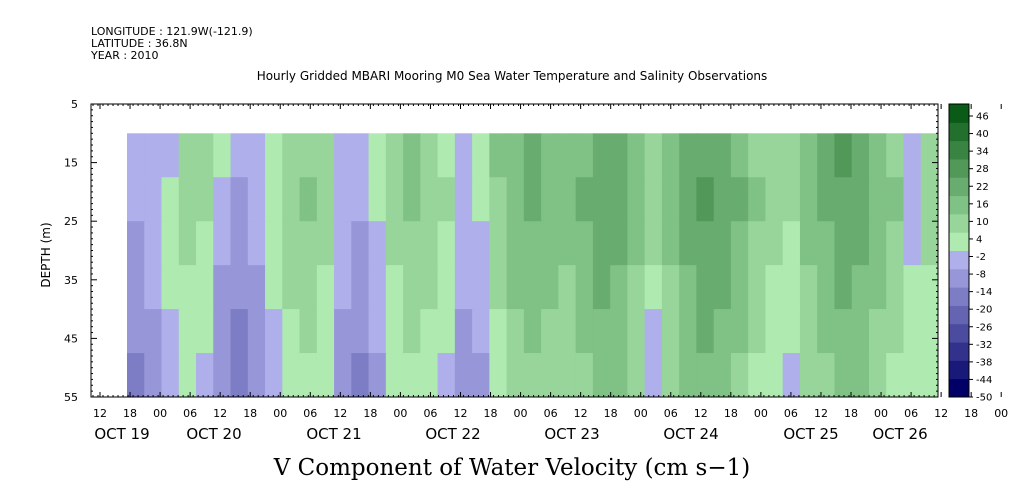 This screenshot has height=504, width=1009. I want to click on x-date-label: OCT 22, so click(452, 434).